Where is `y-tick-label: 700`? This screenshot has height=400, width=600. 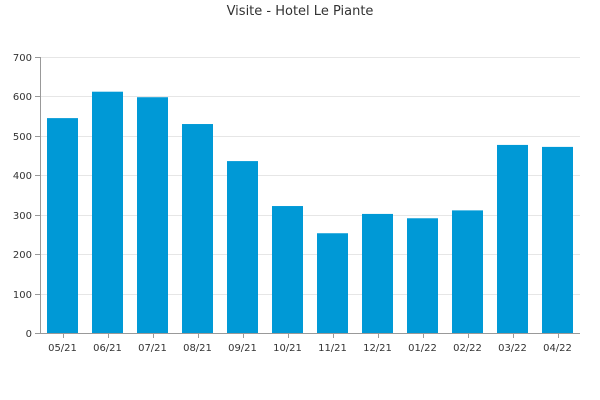
y-tick-label: 700 is located at coordinates (22, 58).